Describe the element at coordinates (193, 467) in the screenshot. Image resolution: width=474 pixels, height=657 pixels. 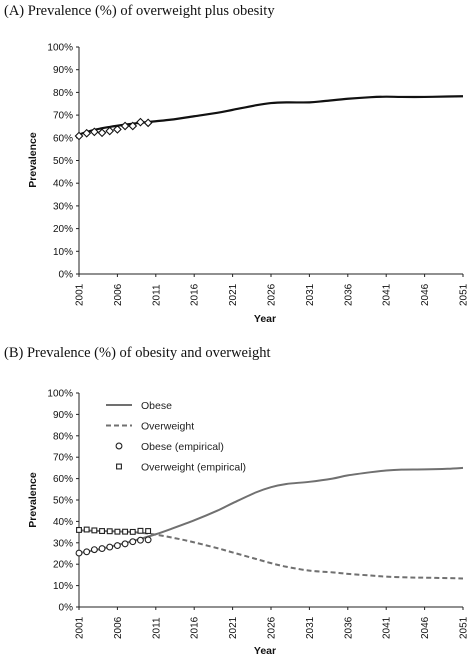
I see `legend-label: Overweight (empirical)` at that location.